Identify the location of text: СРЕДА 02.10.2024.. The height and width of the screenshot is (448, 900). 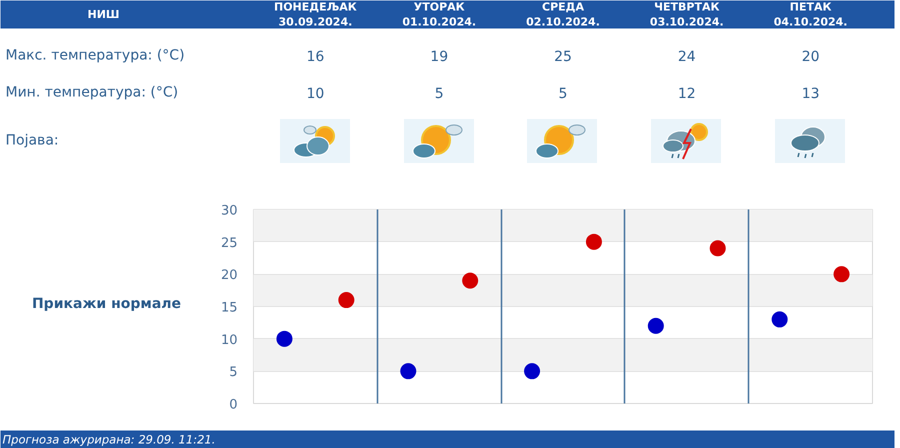
(563, 14).